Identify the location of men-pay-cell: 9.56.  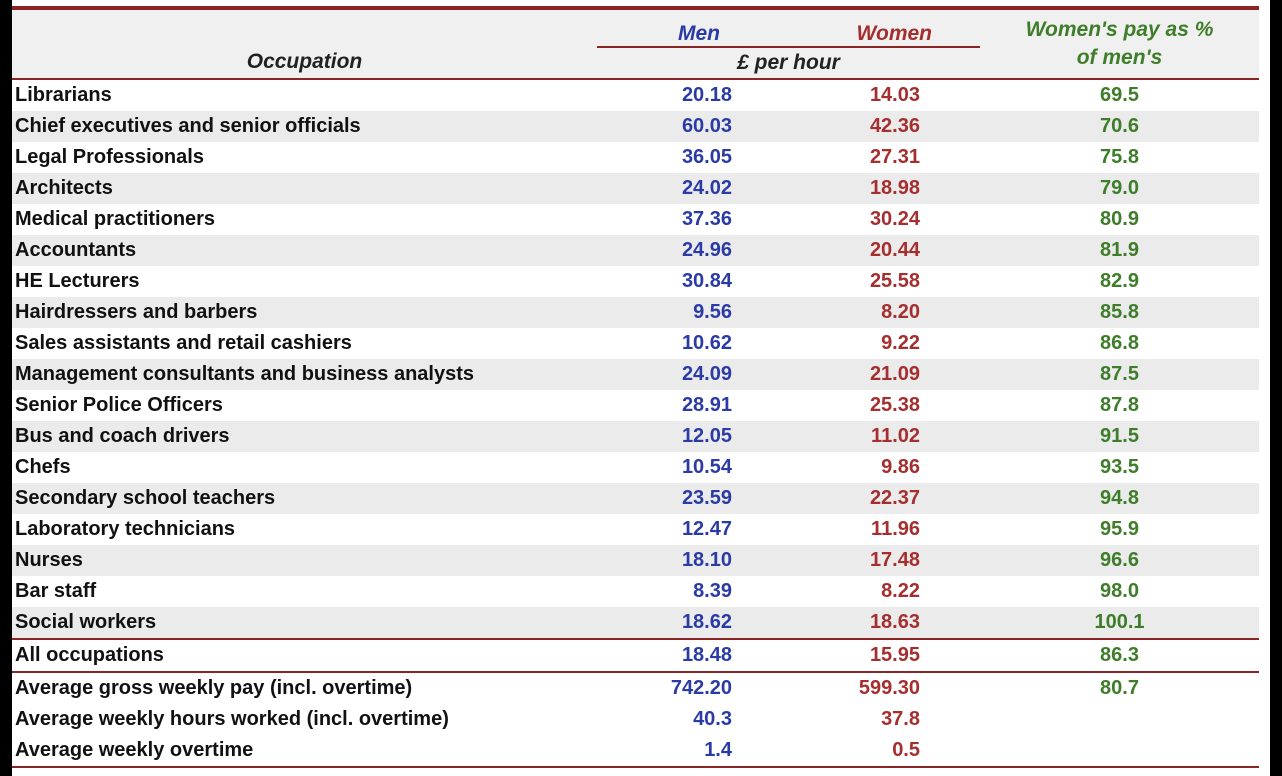
(664, 312).